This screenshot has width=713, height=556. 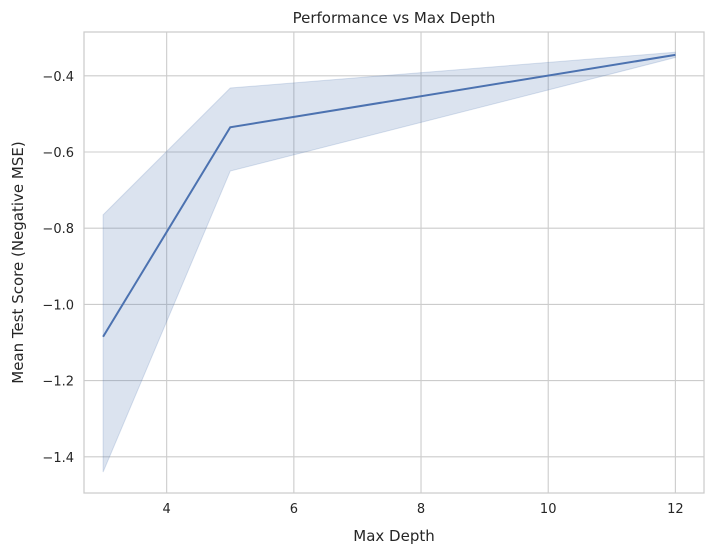 What do you see at coordinates (421, 509) in the screenshot?
I see `x-tick-label: 8` at bounding box center [421, 509].